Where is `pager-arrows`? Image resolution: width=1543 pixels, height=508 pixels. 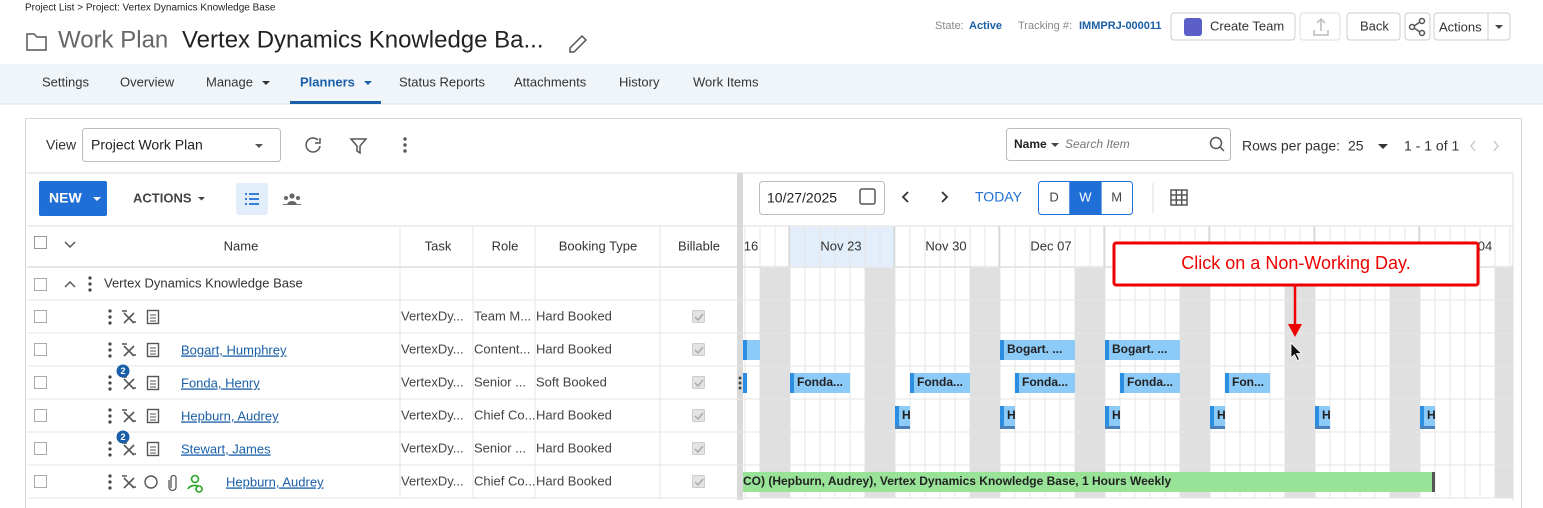
pager-arrows is located at coordinates (1484, 146).